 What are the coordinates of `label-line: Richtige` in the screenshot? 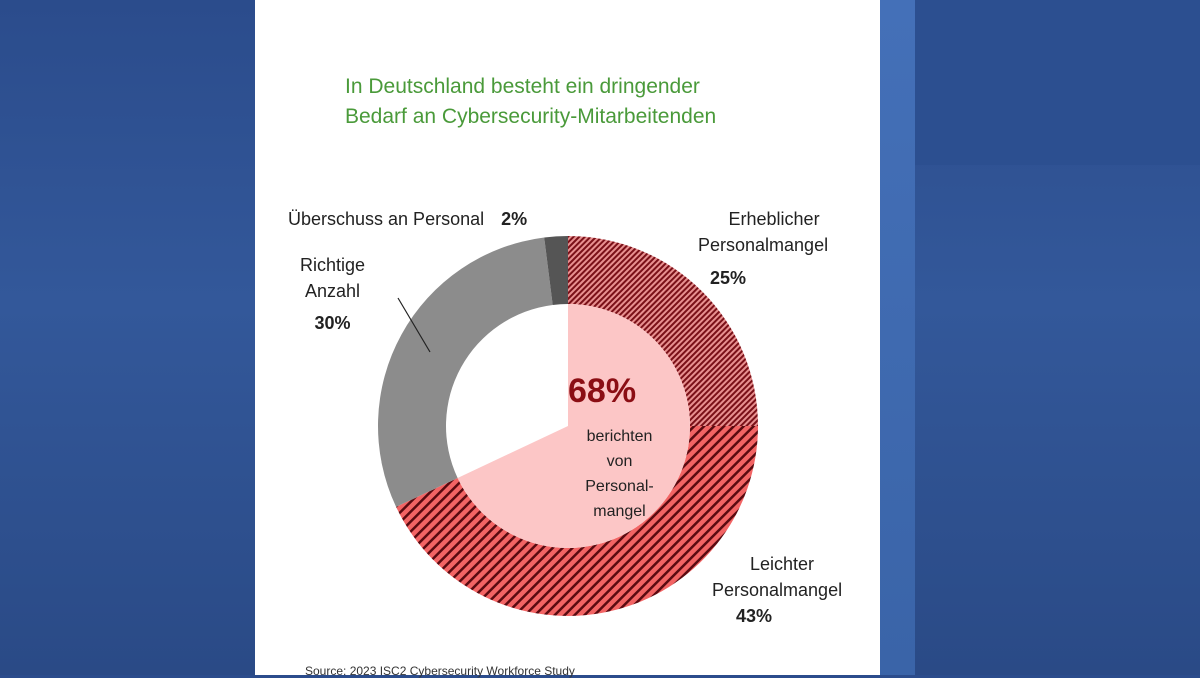 It's located at (333, 265).